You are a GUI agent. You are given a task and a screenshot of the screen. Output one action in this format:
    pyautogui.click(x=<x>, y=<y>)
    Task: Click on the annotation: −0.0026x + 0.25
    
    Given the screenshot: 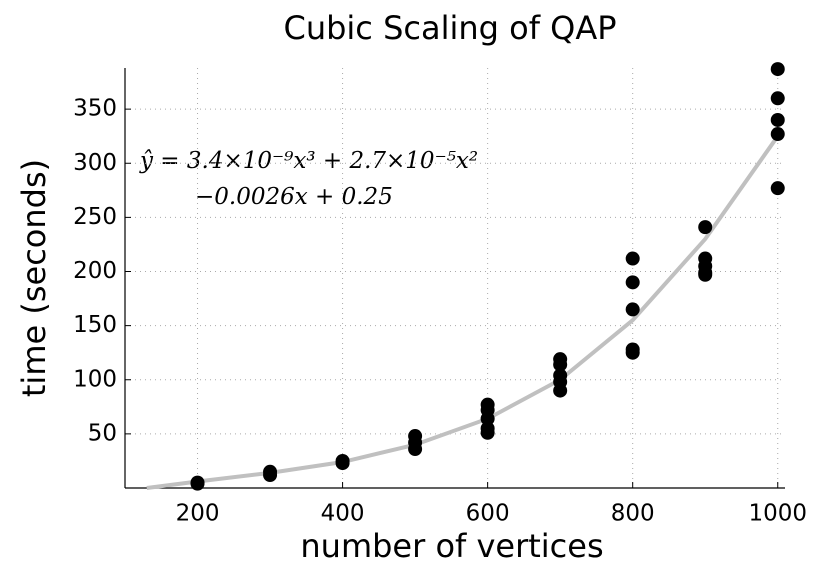 What is the action you would take?
    pyautogui.click(x=294, y=197)
    